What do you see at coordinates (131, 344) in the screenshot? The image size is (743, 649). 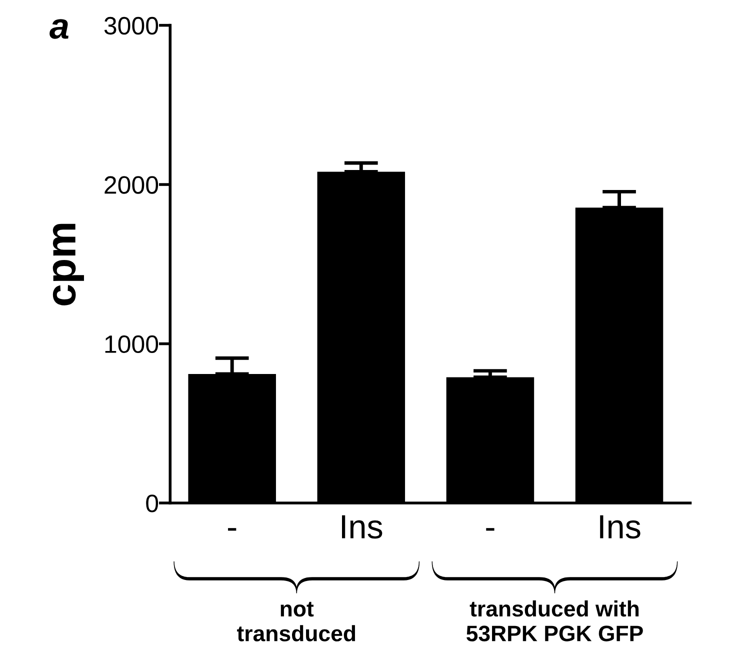 I see `y-tick-label: 1000` at bounding box center [131, 344].